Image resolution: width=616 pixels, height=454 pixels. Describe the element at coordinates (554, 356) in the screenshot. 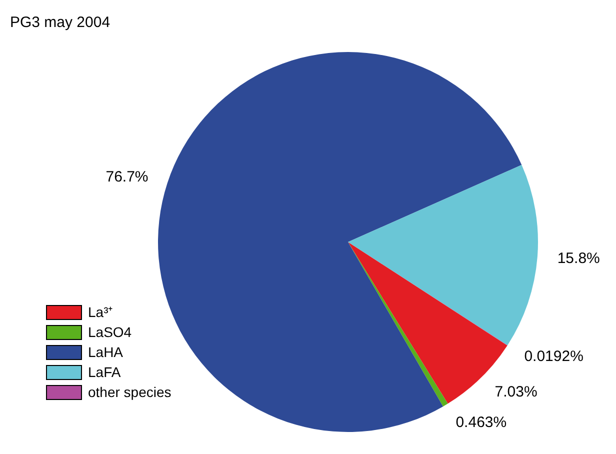

I see `data-label: 0.0192%` at that location.